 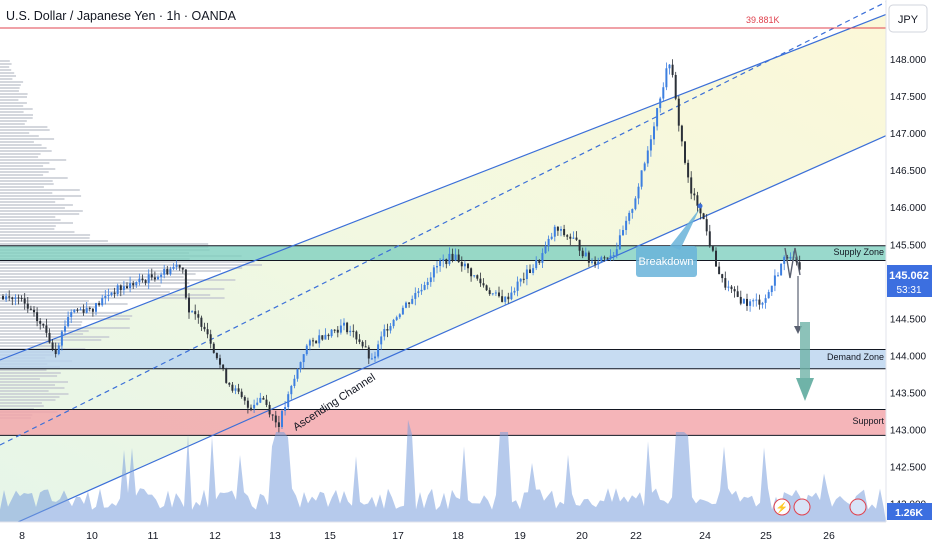 What do you see at coordinates (520, 536) in the screenshot?
I see `x-tick-label: 19` at bounding box center [520, 536].